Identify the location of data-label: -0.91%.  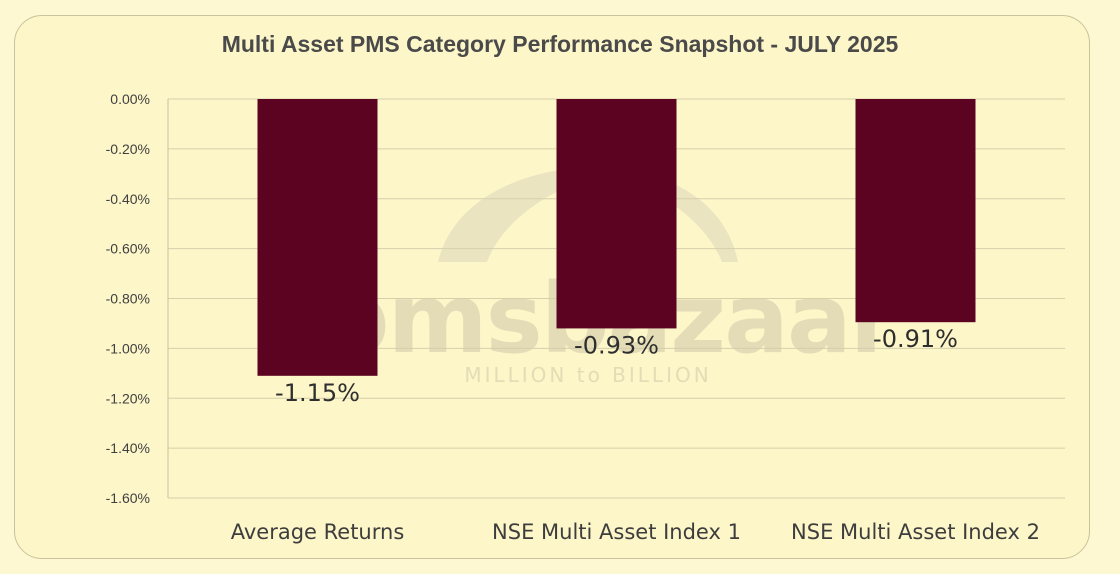
(915, 339).